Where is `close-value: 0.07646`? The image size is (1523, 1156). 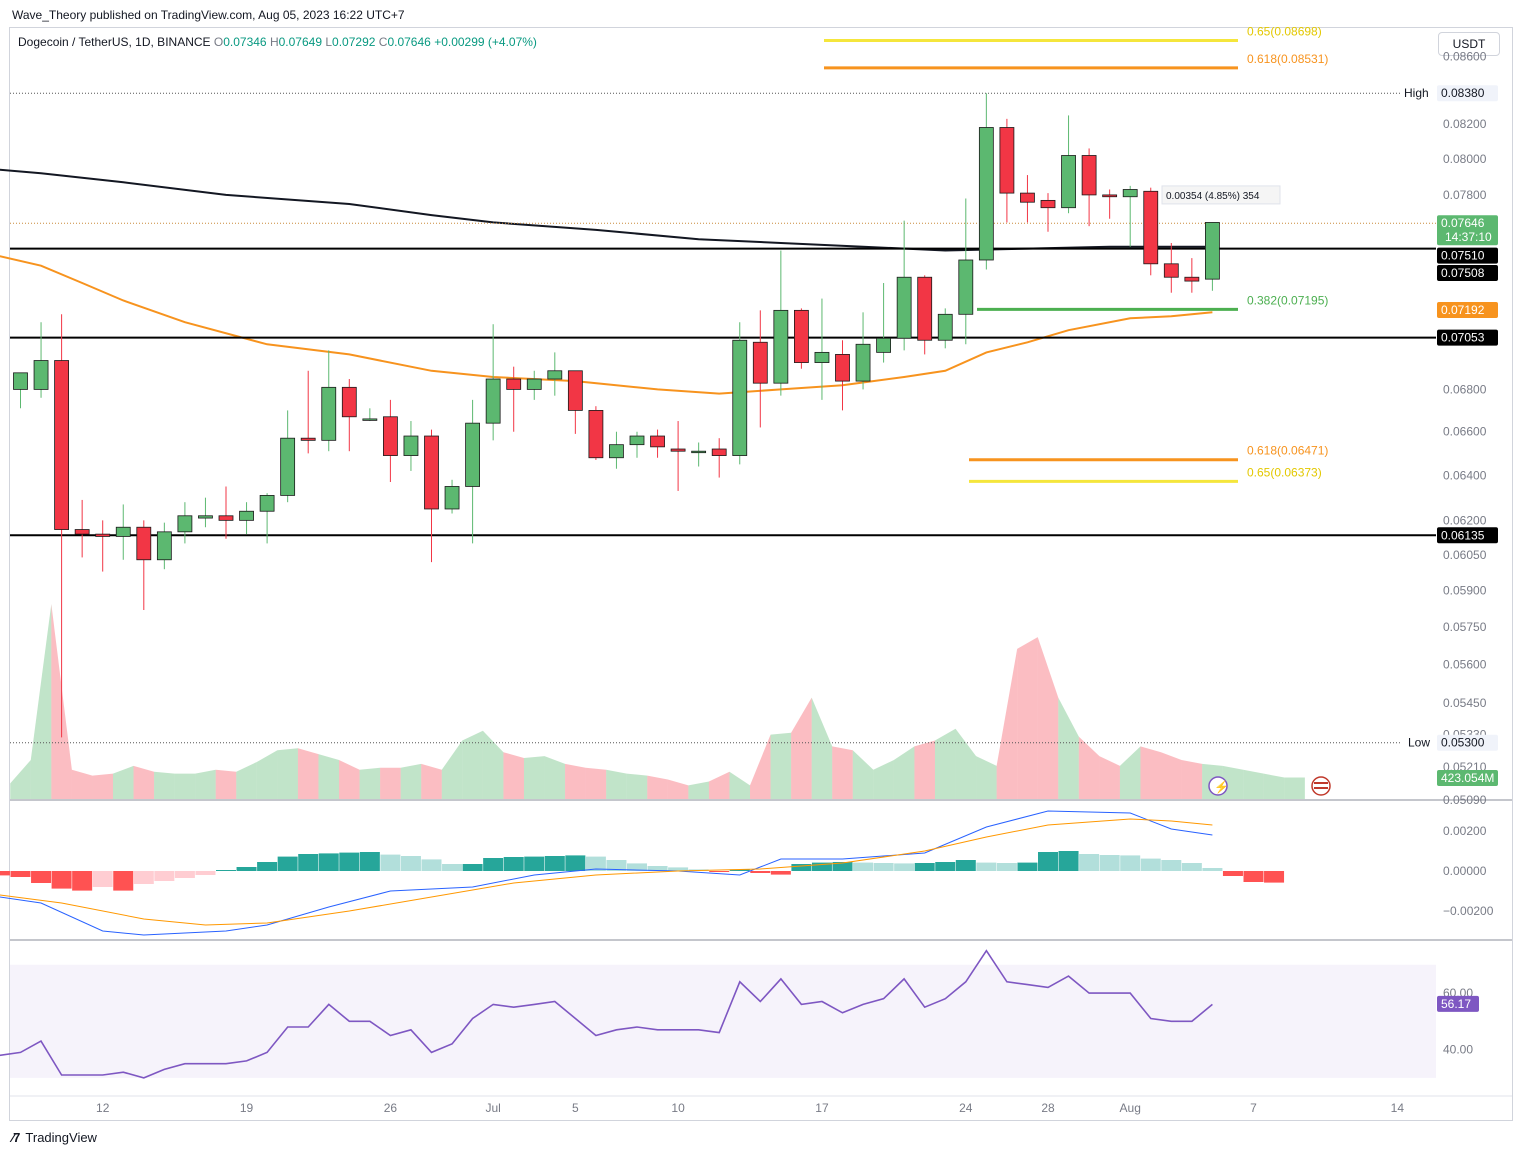
close-value: 0.07646 is located at coordinates (409, 42).